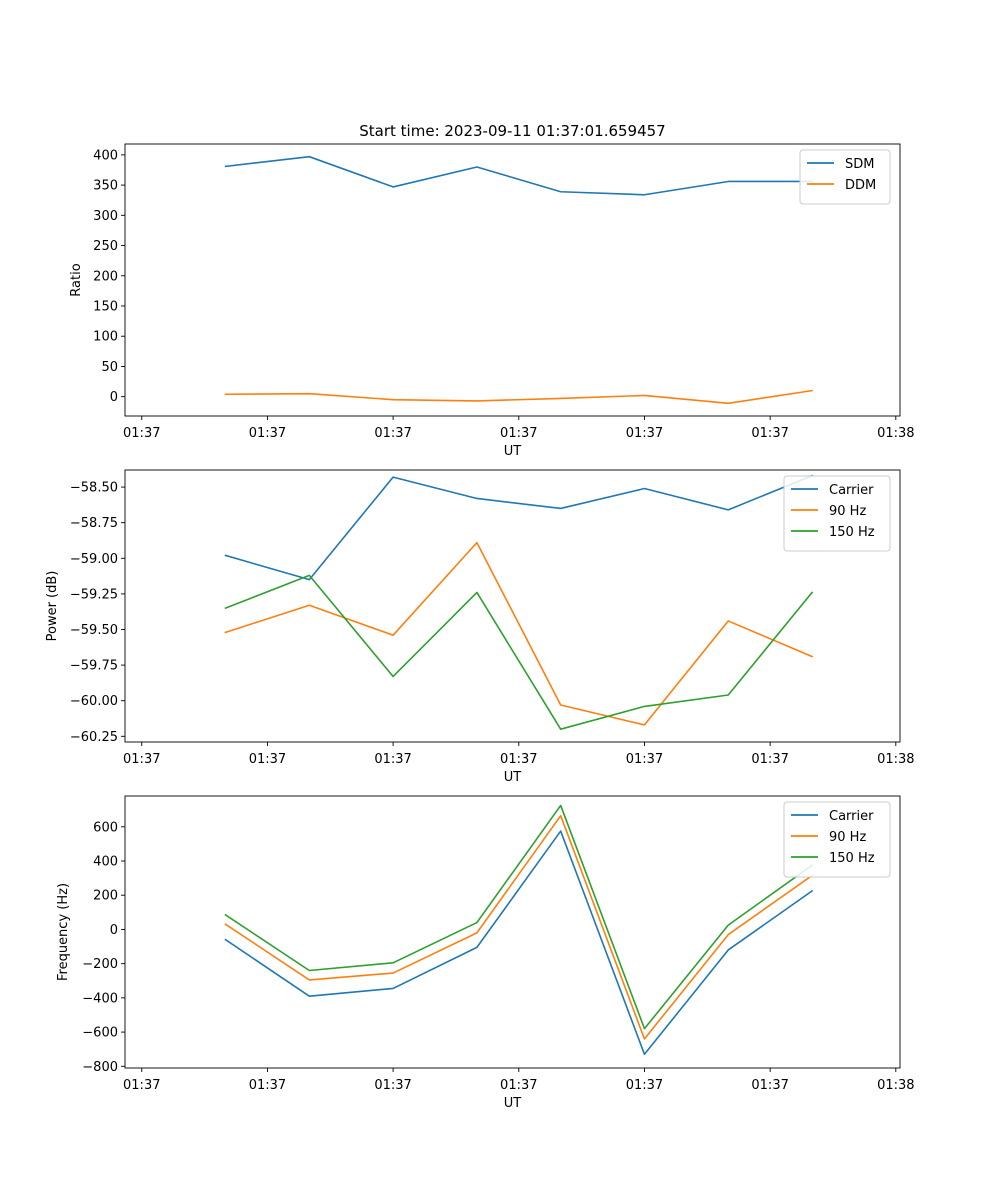 The image size is (1000, 1200). Describe the element at coordinates (100, 1033) in the screenshot. I see `y-tick-label: −600` at that location.